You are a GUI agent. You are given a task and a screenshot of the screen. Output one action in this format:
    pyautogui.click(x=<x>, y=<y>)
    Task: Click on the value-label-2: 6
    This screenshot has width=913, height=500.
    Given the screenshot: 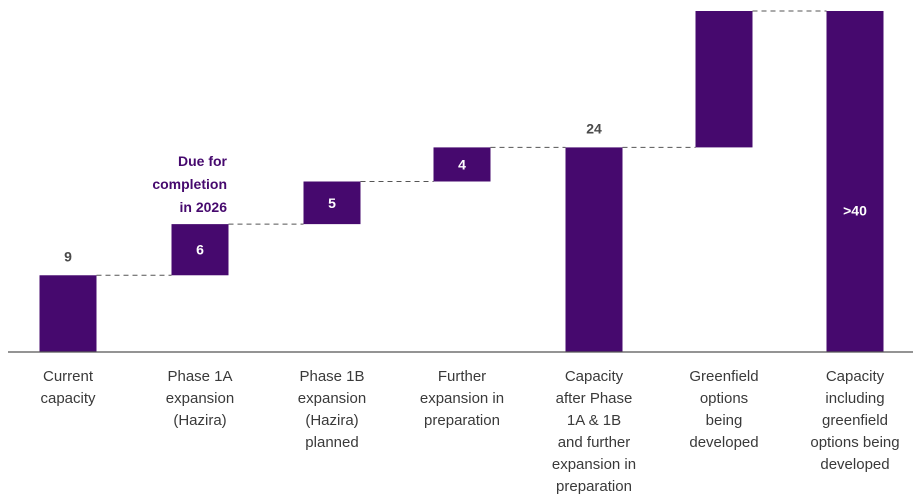 What is the action you would take?
    pyautogui.click(x=200, y=250)
    